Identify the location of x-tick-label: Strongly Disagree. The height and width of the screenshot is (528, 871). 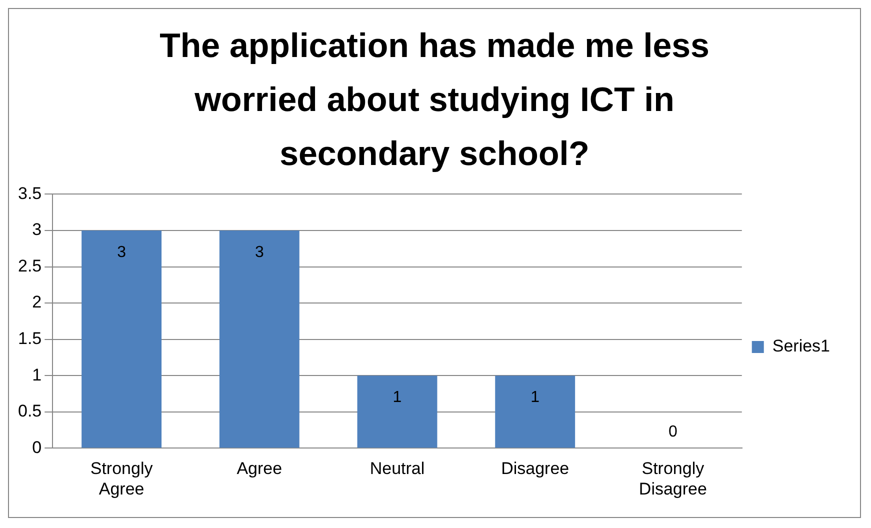
(672, 478).